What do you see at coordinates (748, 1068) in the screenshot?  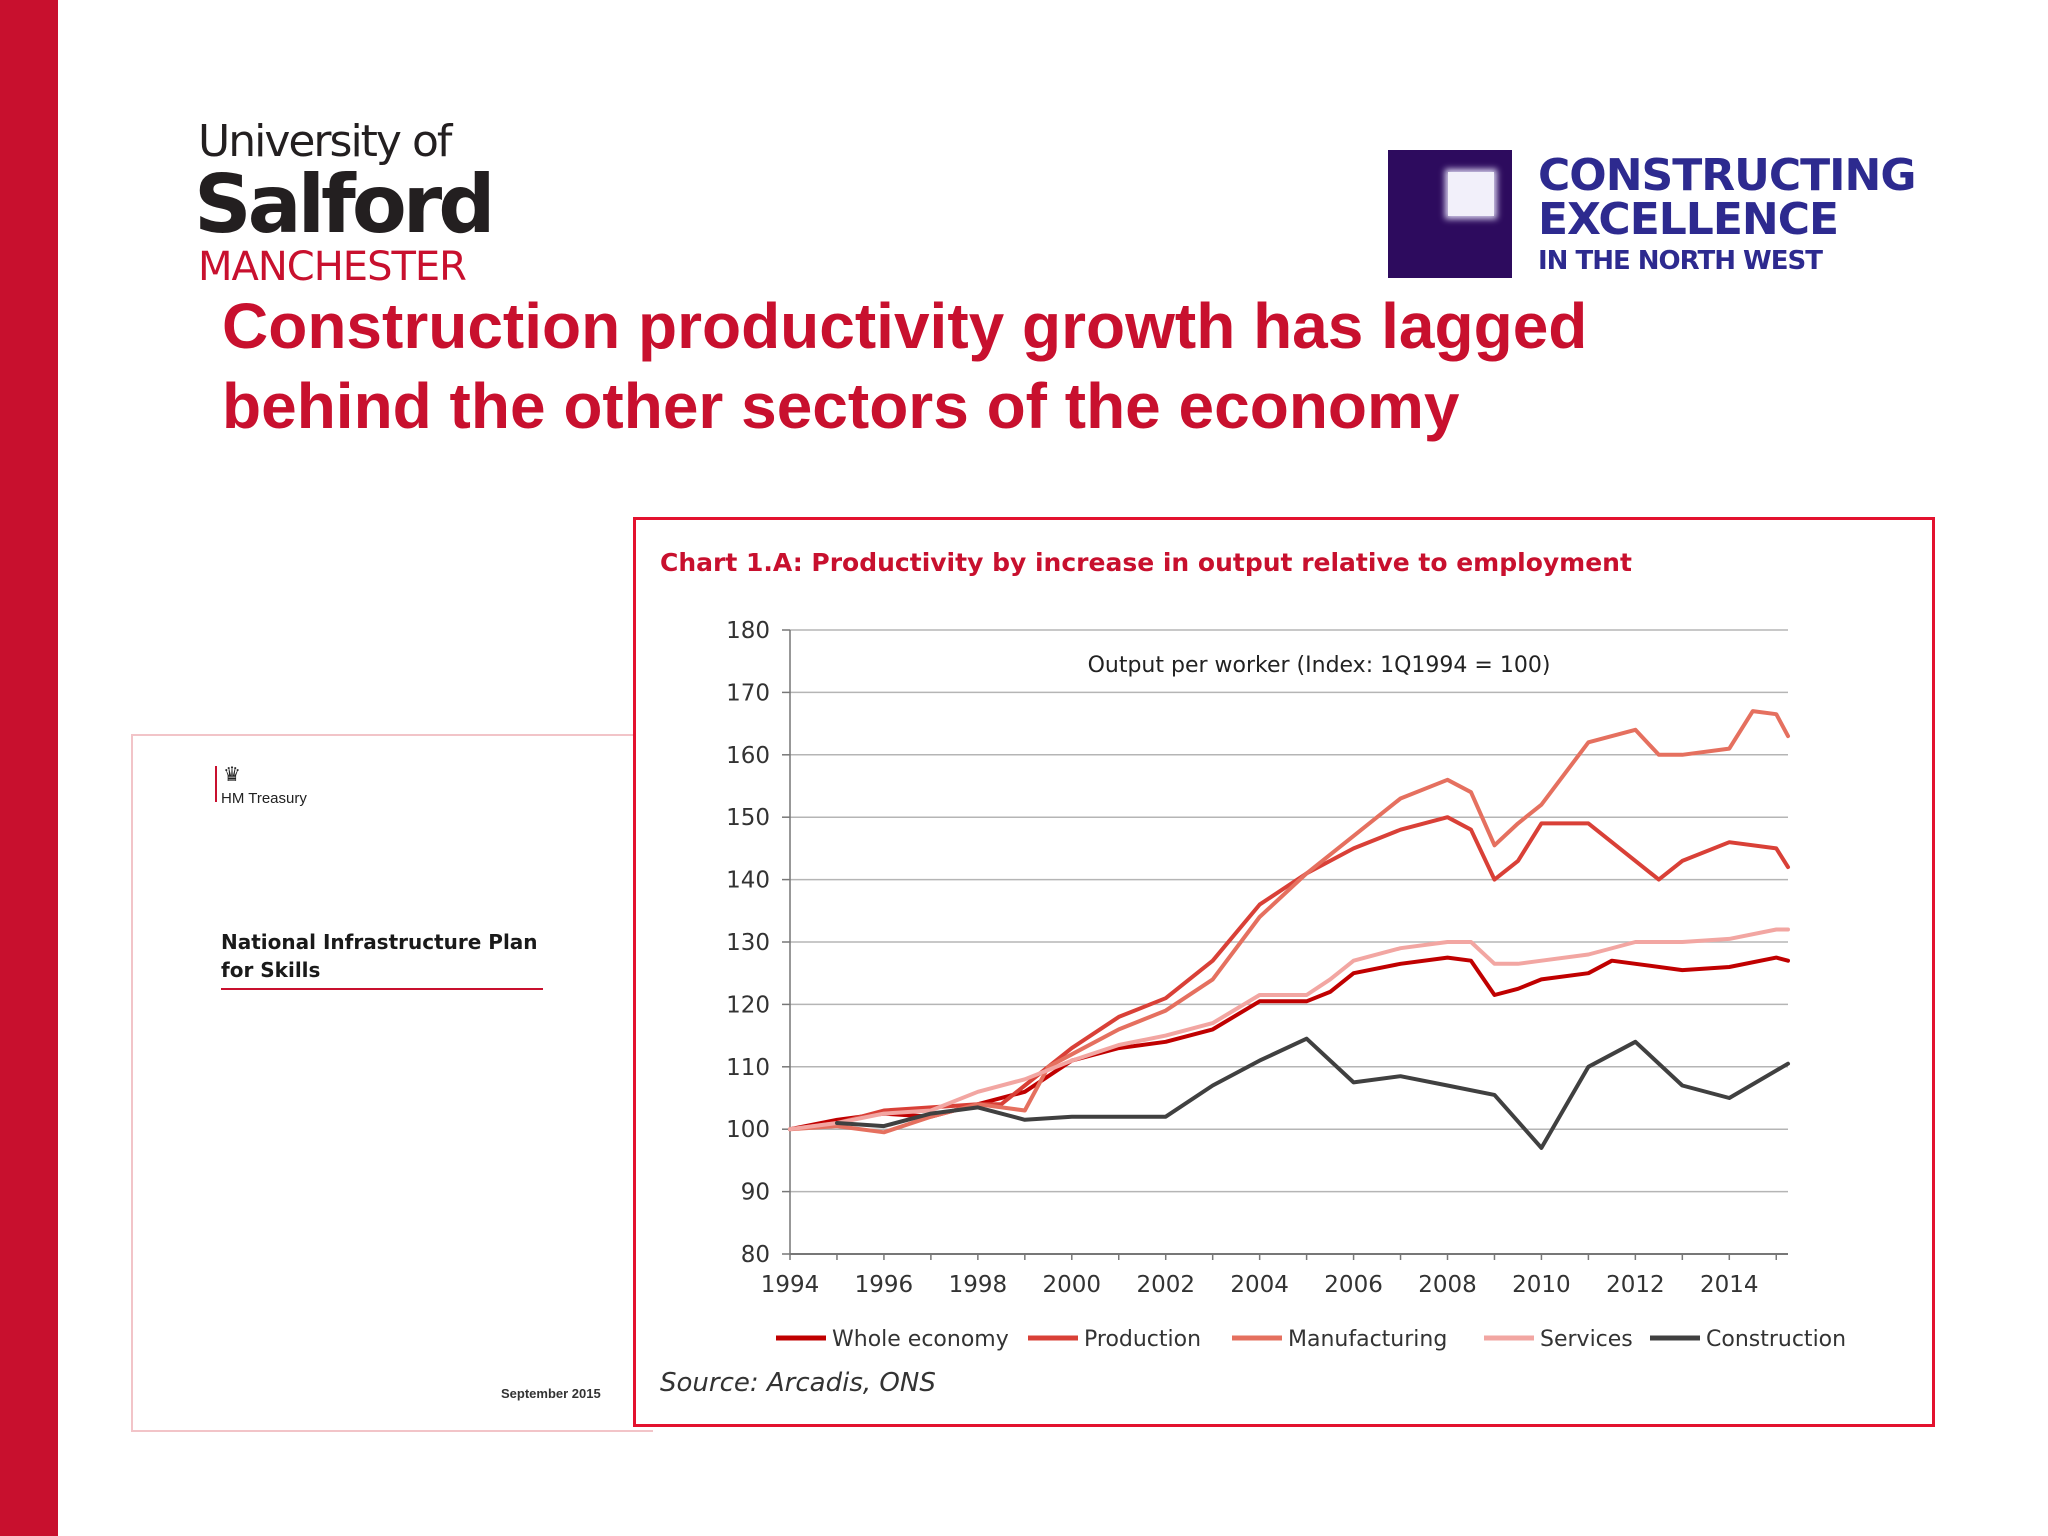 I see `y-tick-label: 110` at bounding box center [748, 1068].